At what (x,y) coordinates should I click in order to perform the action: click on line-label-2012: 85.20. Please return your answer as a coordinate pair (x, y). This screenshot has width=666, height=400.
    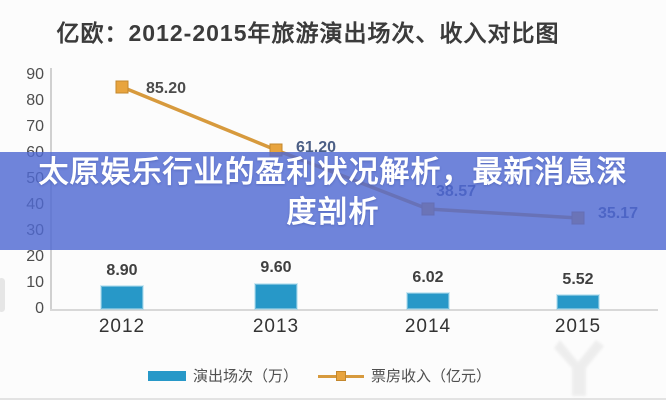
    Looking at the image, I should click on (166, 88).